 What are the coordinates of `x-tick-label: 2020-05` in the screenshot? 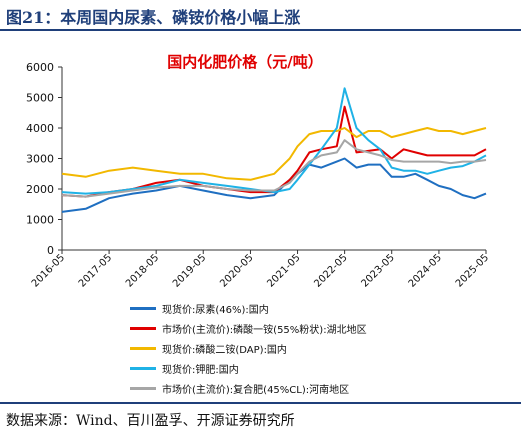 It's located at (236, 270).